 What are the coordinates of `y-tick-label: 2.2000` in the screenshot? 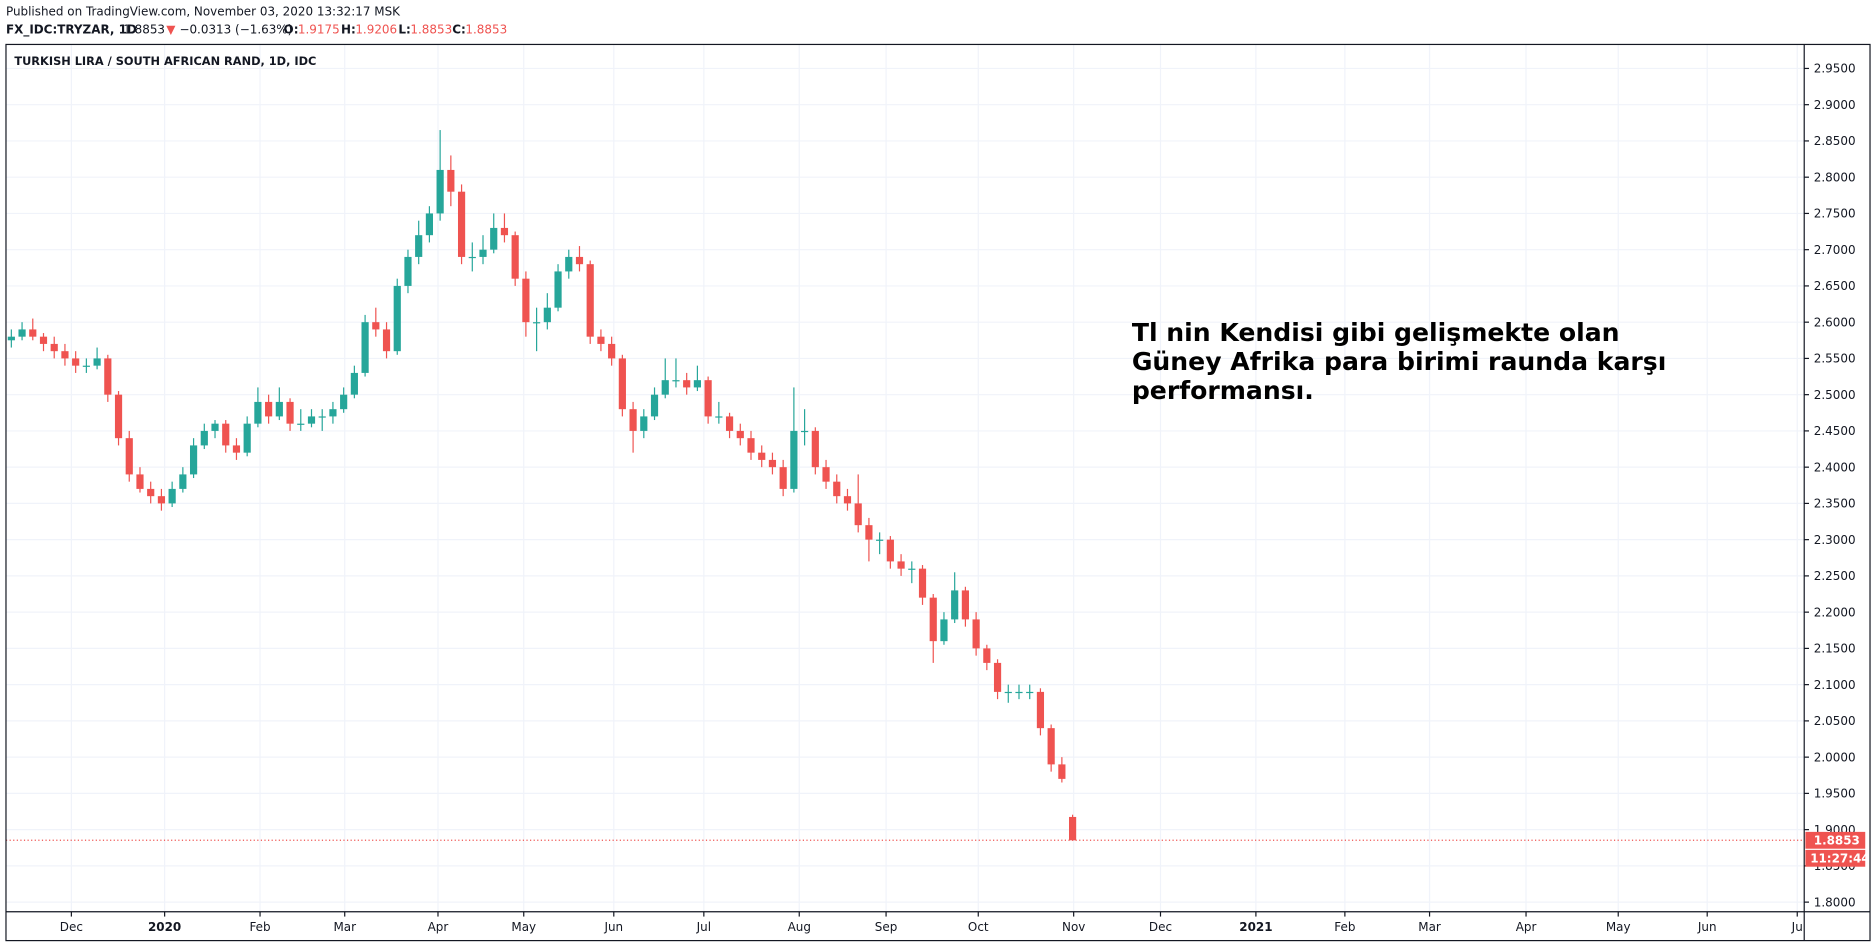 It's located at (1835, 612).